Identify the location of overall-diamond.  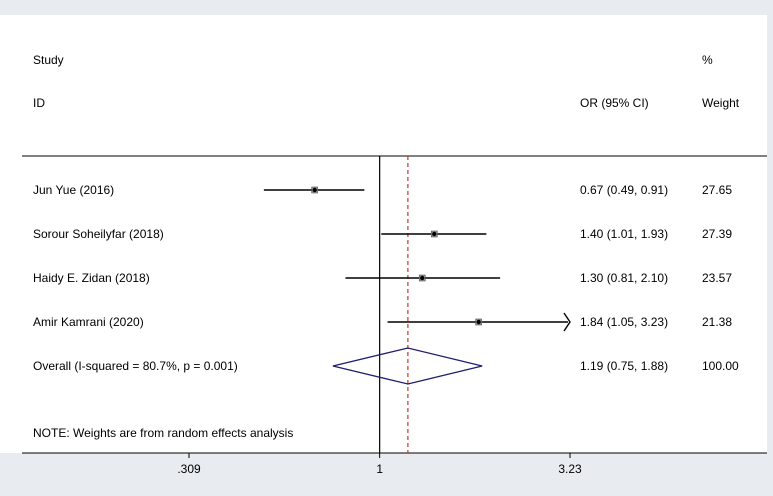
(407, 366).